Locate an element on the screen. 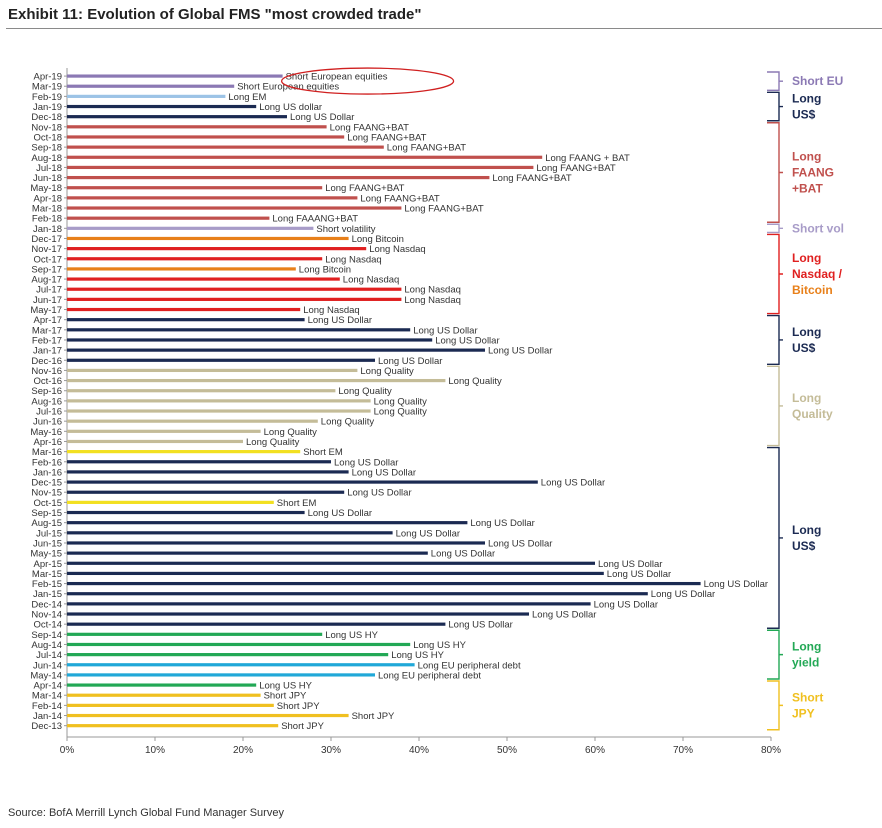  y-tick-label: Jun-15 is located at coordinates (47, 543).